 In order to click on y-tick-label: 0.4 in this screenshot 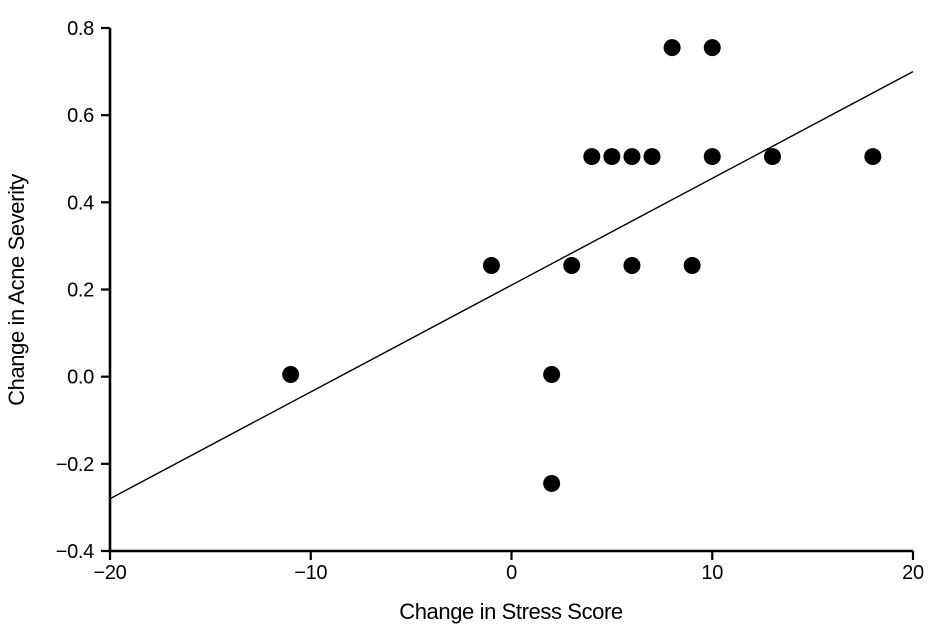, I will do `click(80, 203)`.